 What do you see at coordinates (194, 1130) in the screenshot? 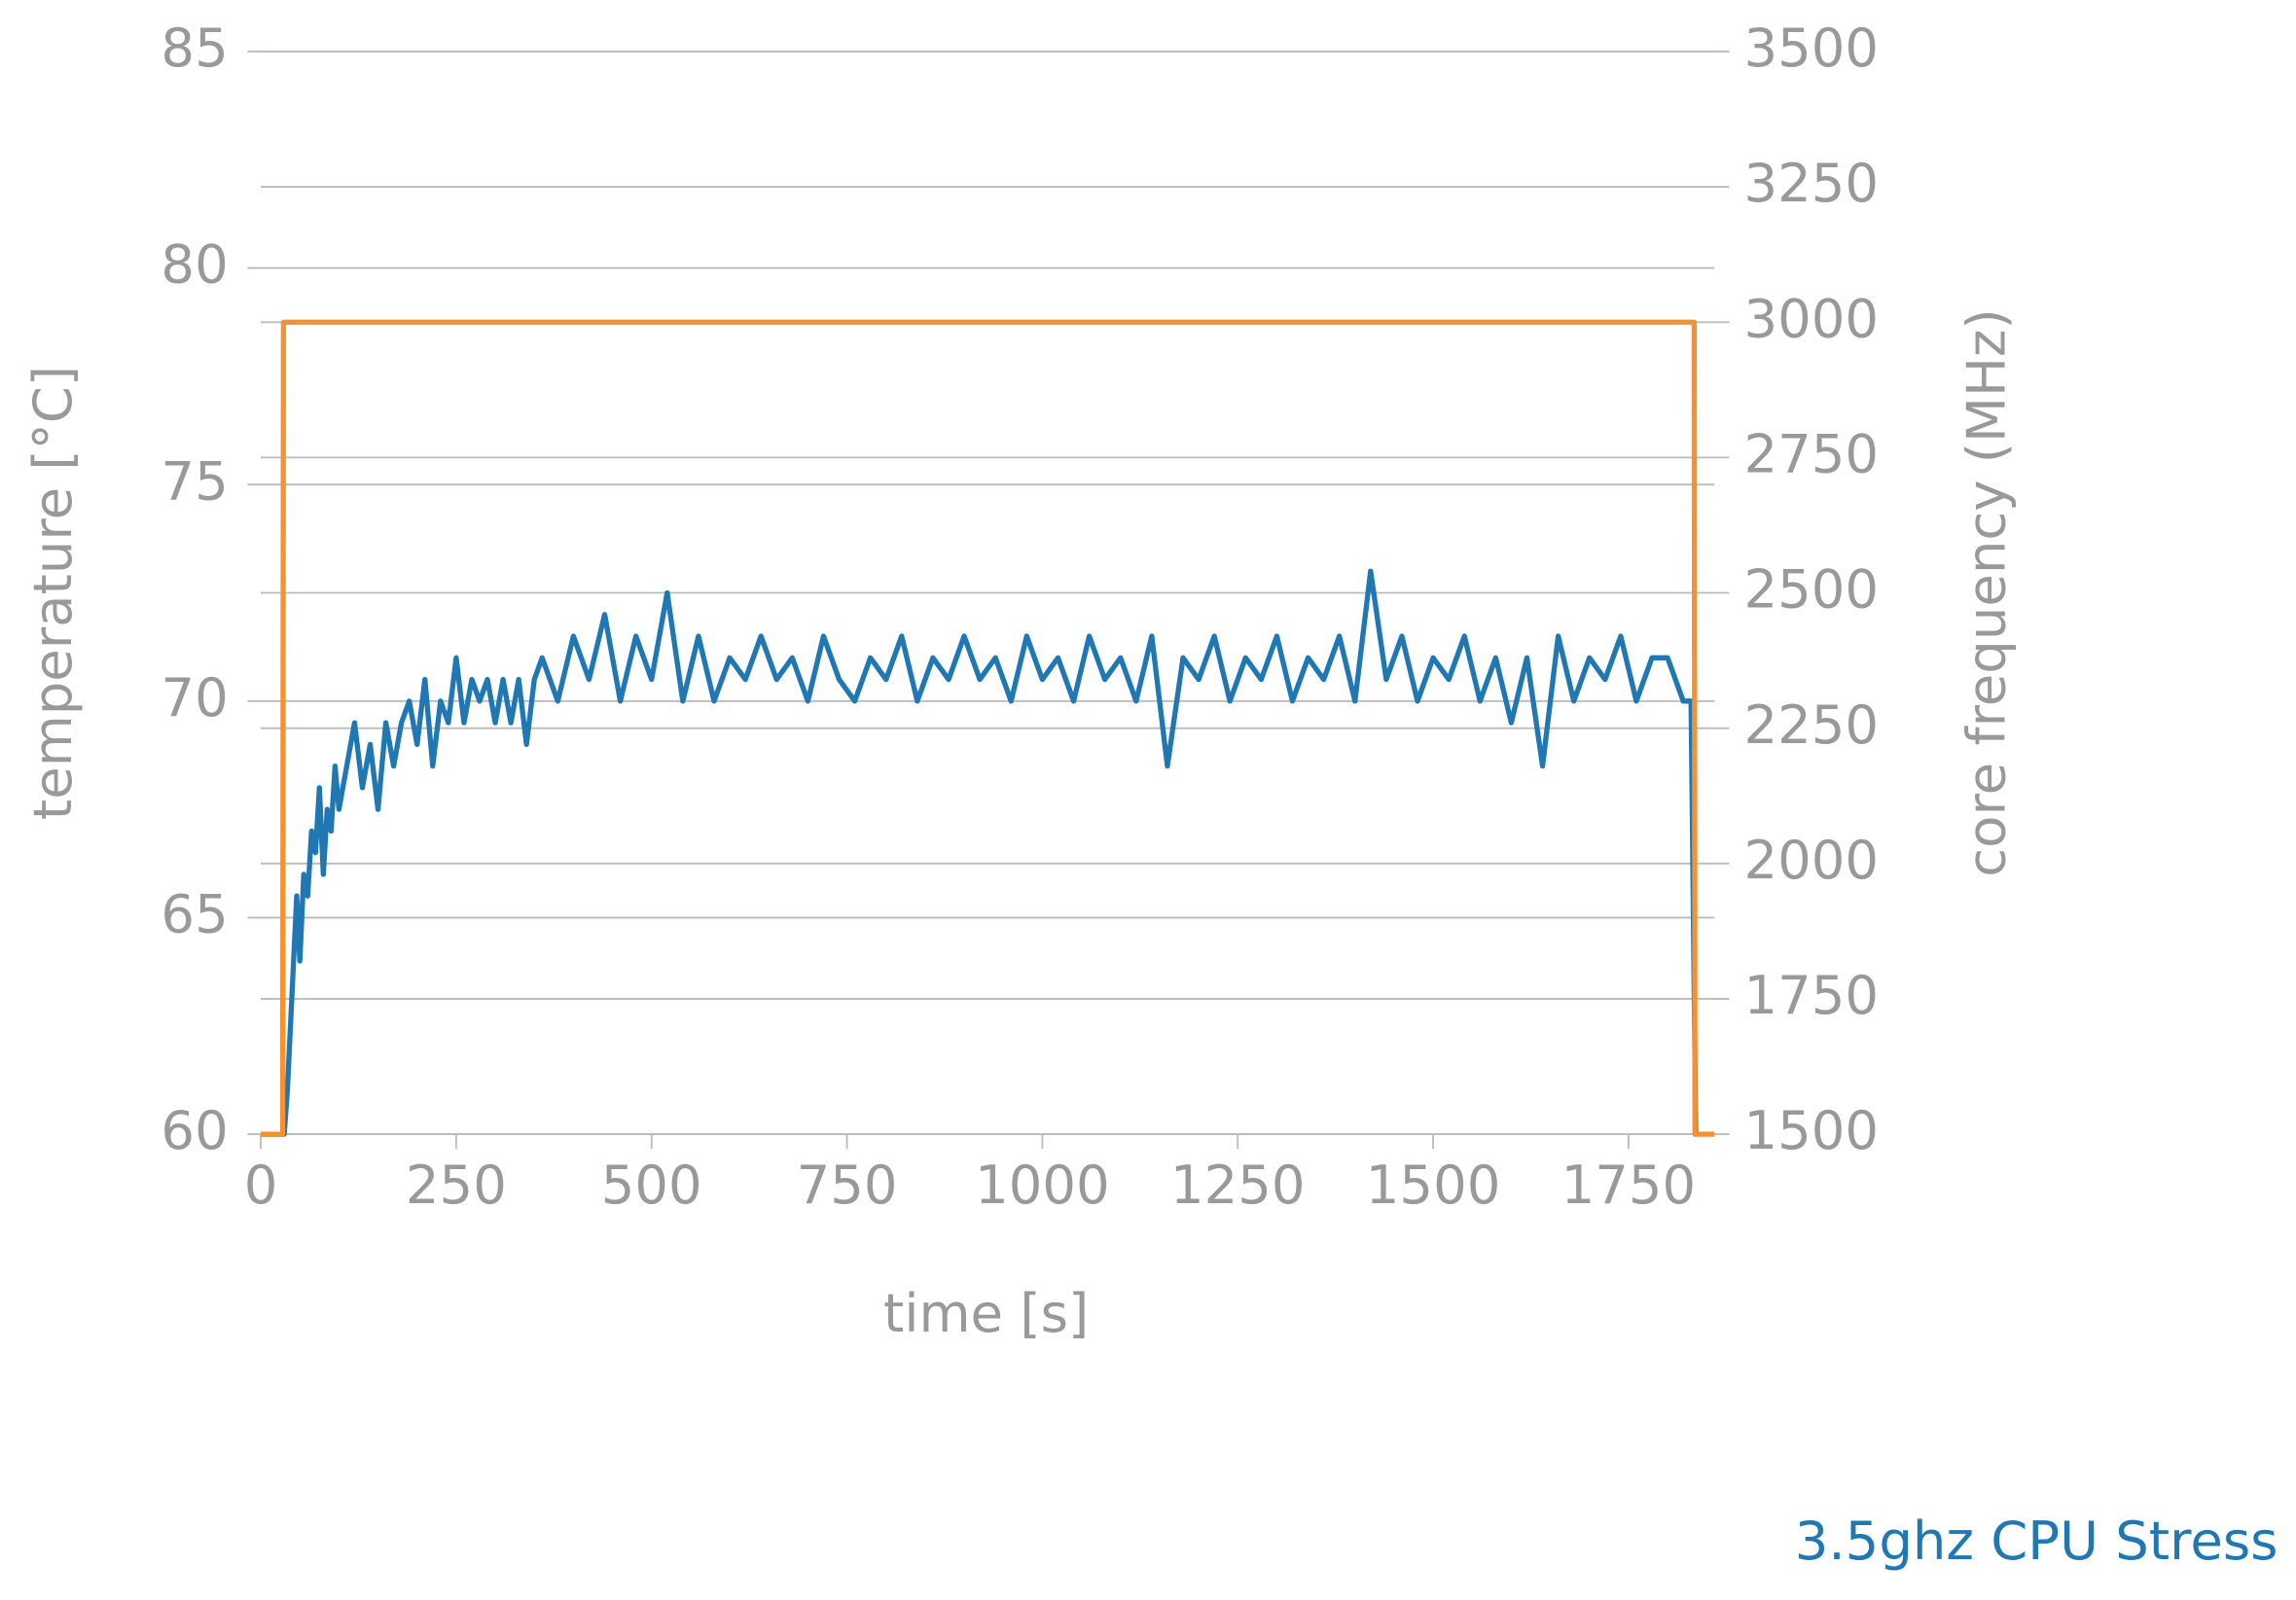
I see `y-tick-label: 60` at bounding box center [194, 1130].